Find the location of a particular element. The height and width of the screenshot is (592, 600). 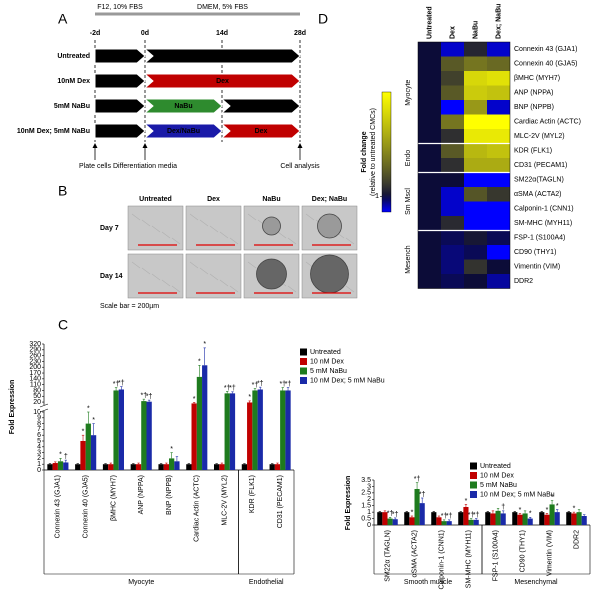

y-tick-label: 290 is located at coordinates (35, 350).